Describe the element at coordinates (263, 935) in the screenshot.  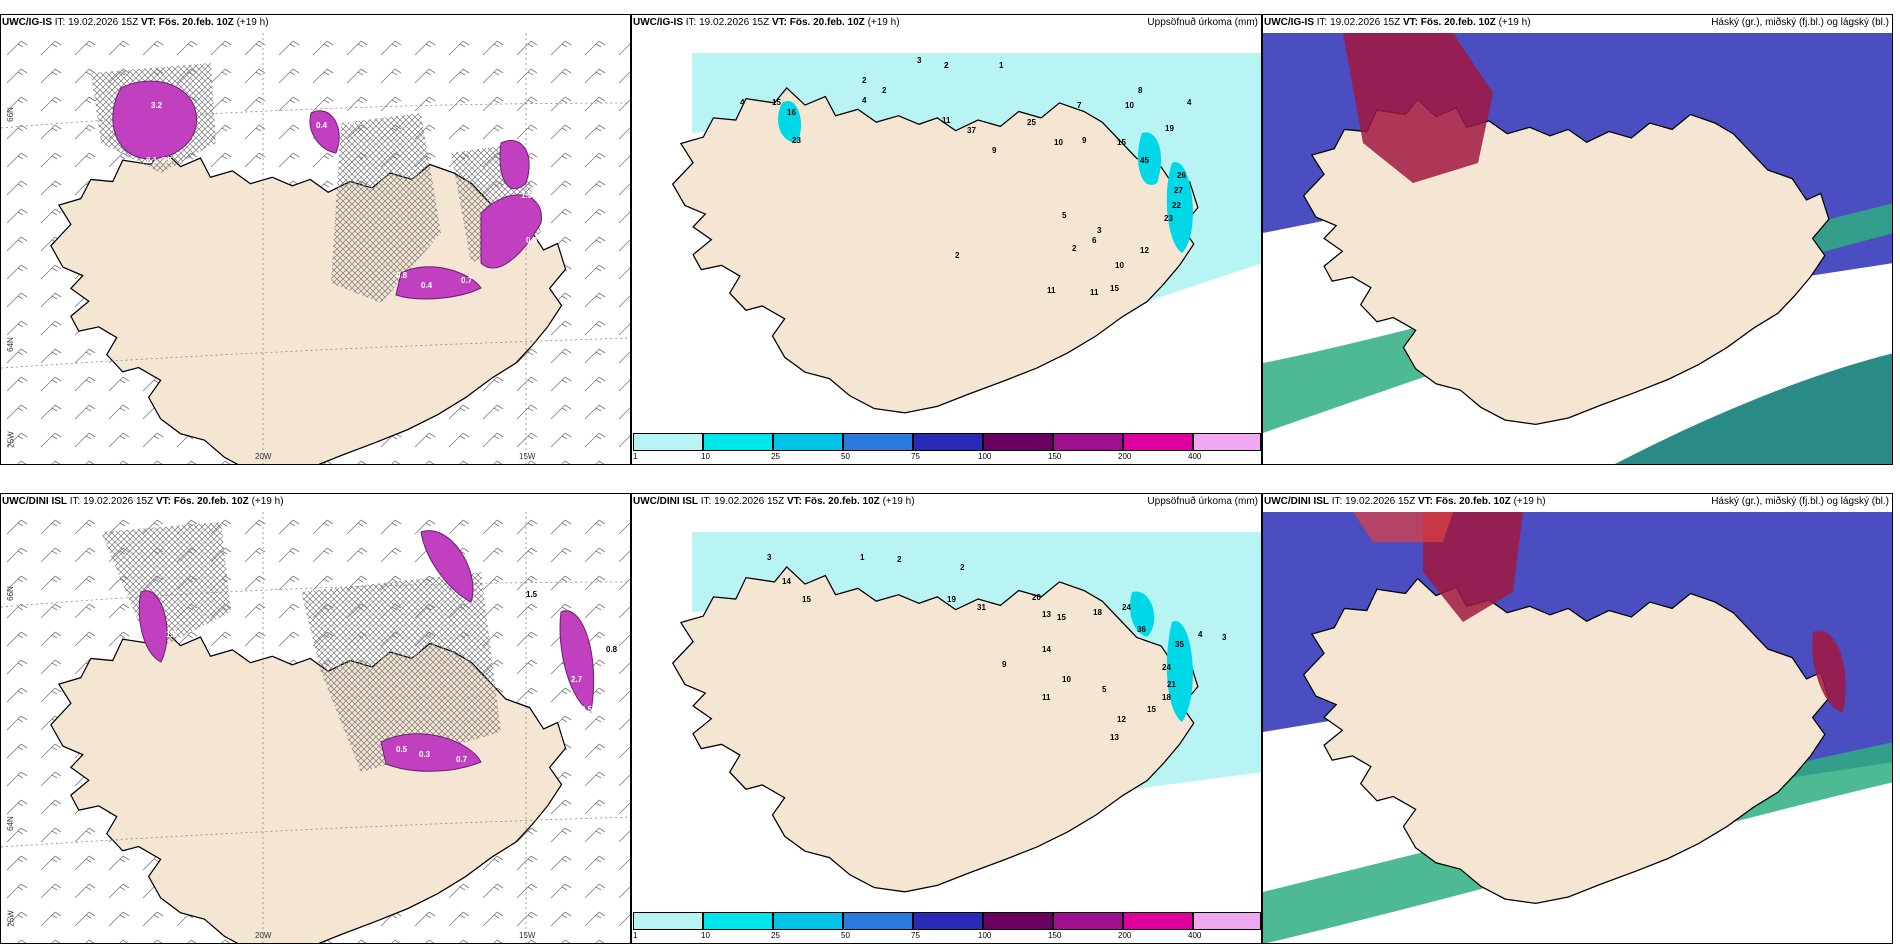
I see `lon-label-mid: 20W` at that location.